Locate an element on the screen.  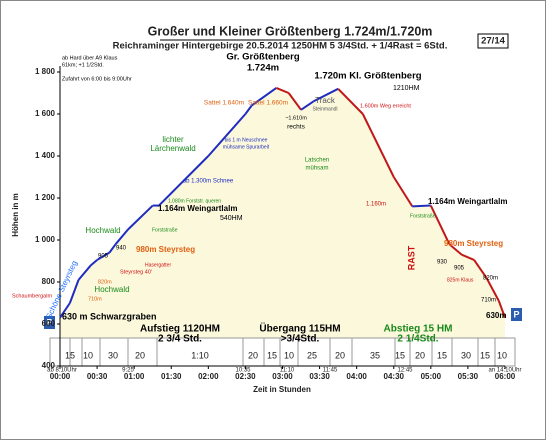
annotation: Sattel 1.640m is located at coordinates (224, 103).